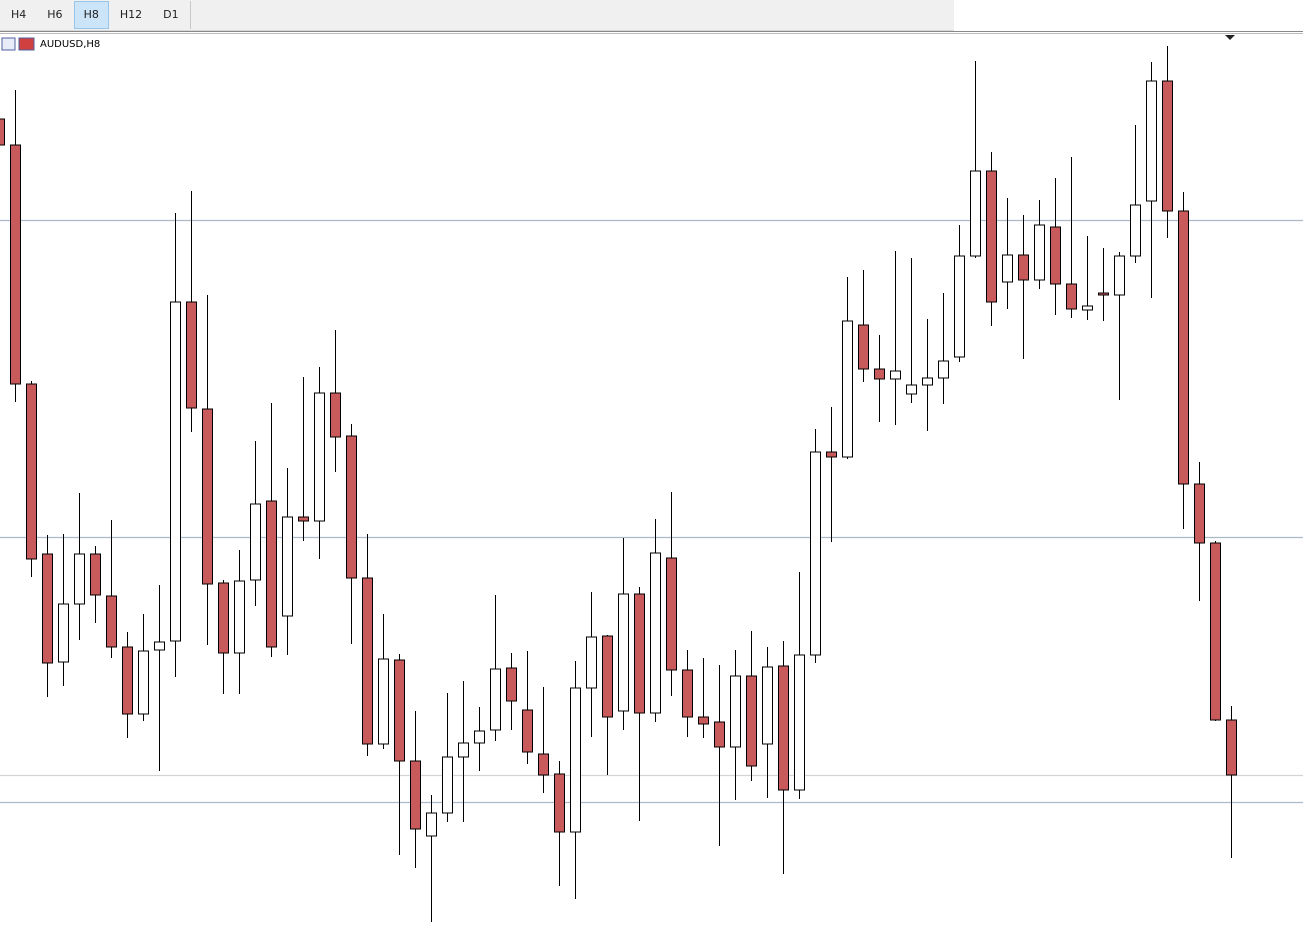 This screenshot has width=1303, height=929. I want to click on timeframe-button: H8, so click(91, 15).